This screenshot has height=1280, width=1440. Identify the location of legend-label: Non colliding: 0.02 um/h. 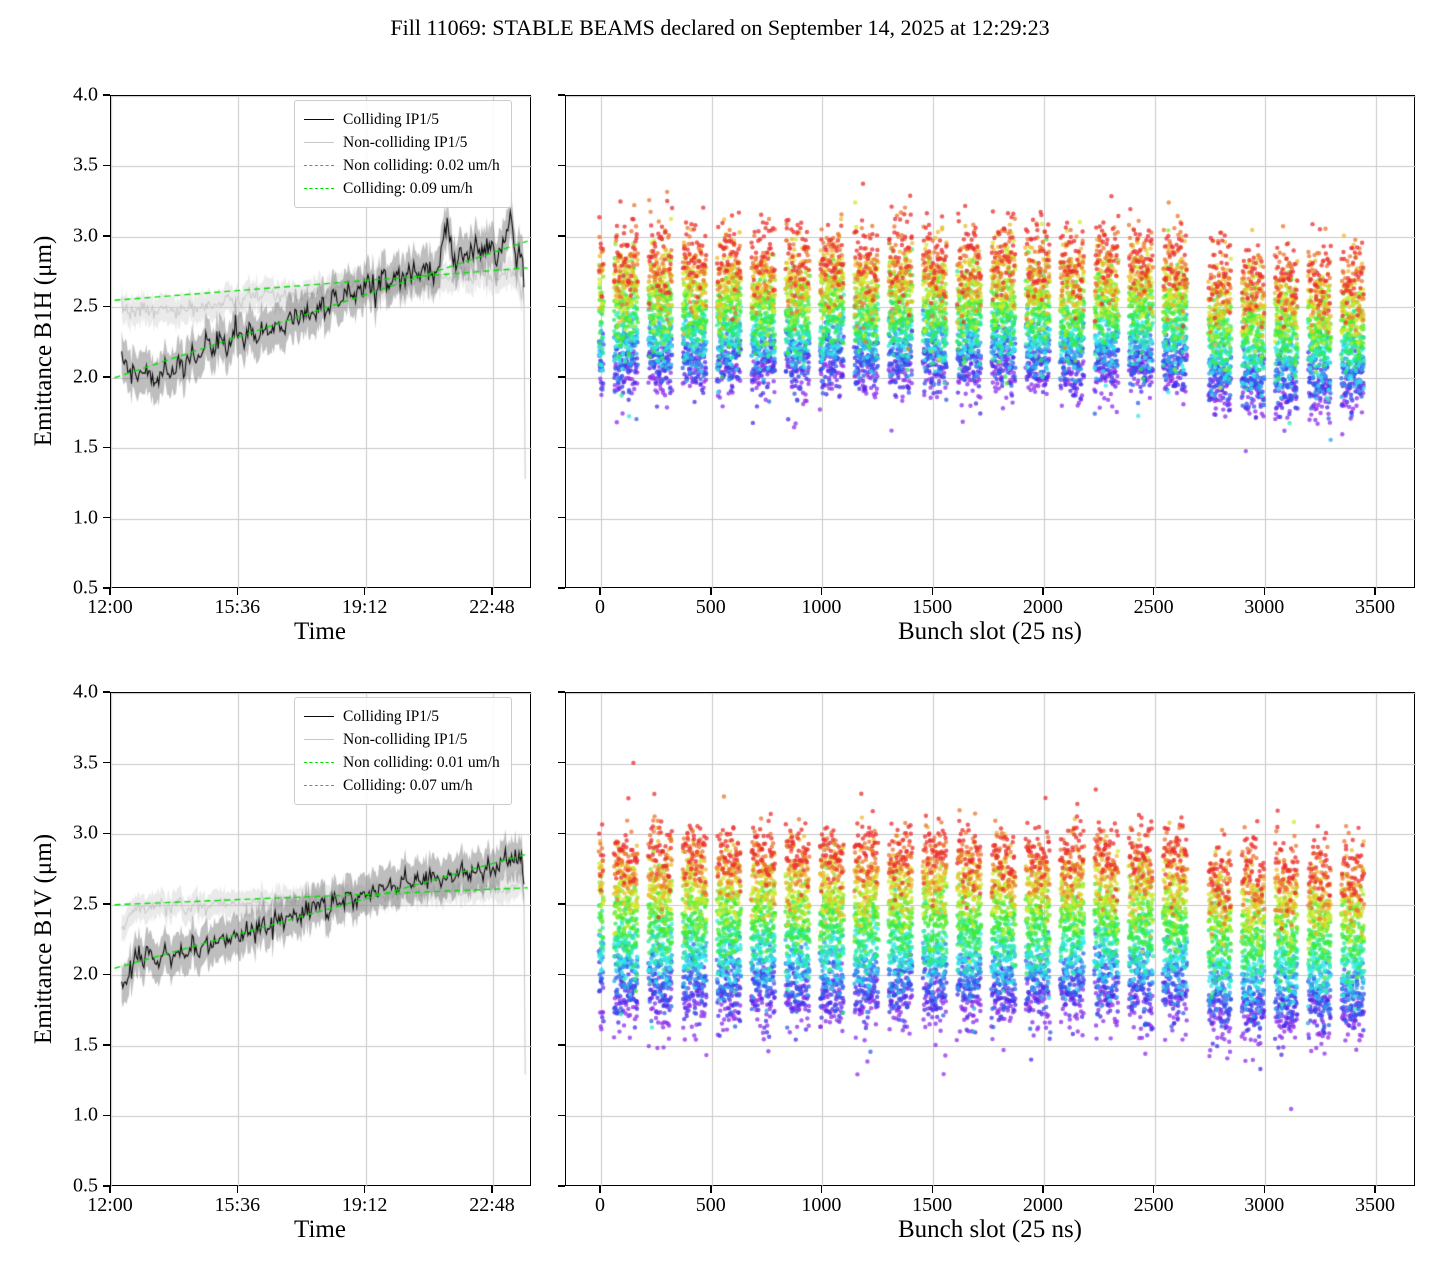
(421, 165).